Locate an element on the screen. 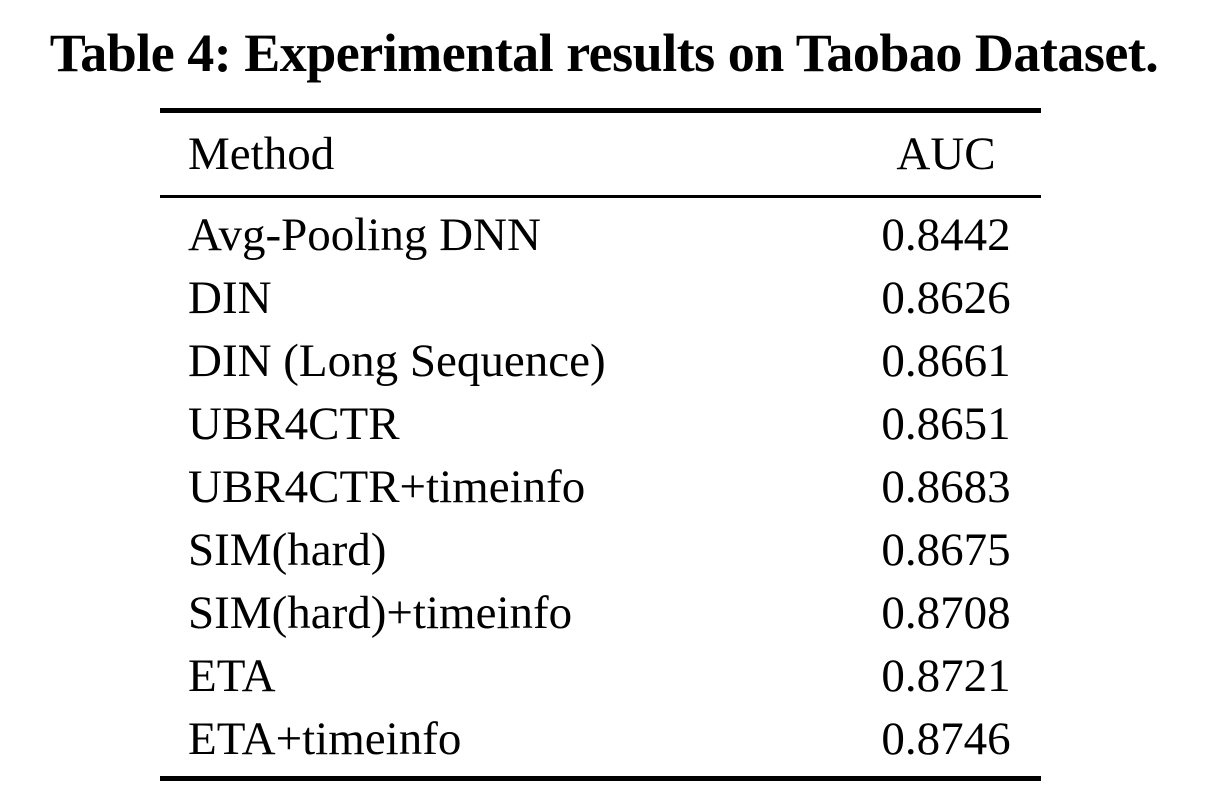 This screenshot has width=1230, height=810. method-cell: UBR4CTR+timeinfo is located at coordinates (387, 486).